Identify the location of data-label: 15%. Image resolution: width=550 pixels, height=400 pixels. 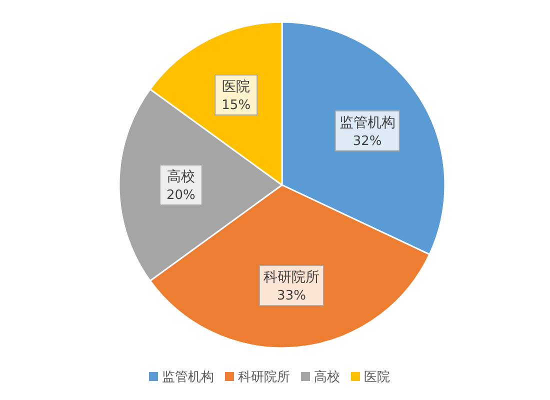
(236, 105).